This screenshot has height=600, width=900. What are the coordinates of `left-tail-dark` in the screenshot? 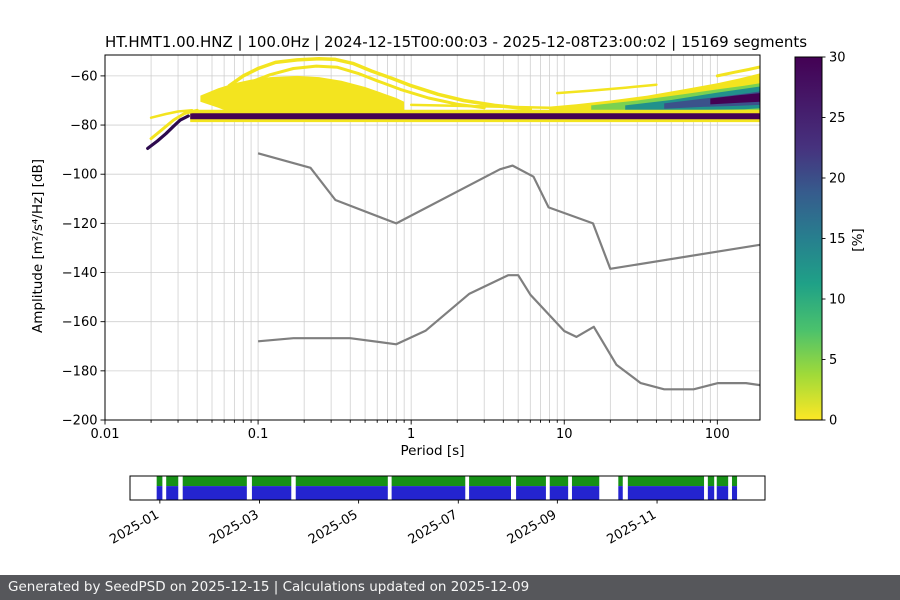 It's located at (168, 132).